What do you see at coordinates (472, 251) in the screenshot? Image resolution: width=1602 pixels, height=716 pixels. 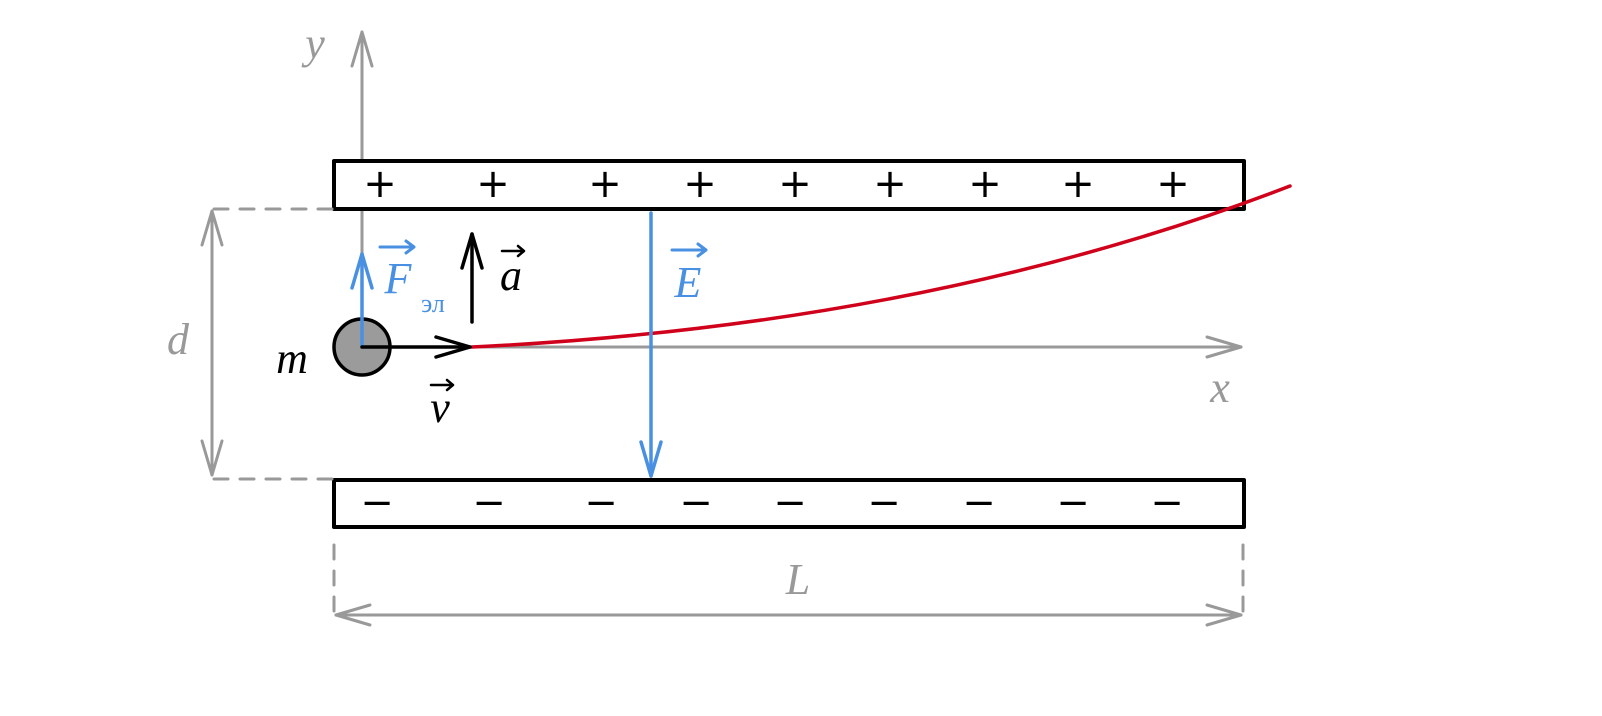 I see `acceleration-arrow-head` at bounding box center [472, 251].